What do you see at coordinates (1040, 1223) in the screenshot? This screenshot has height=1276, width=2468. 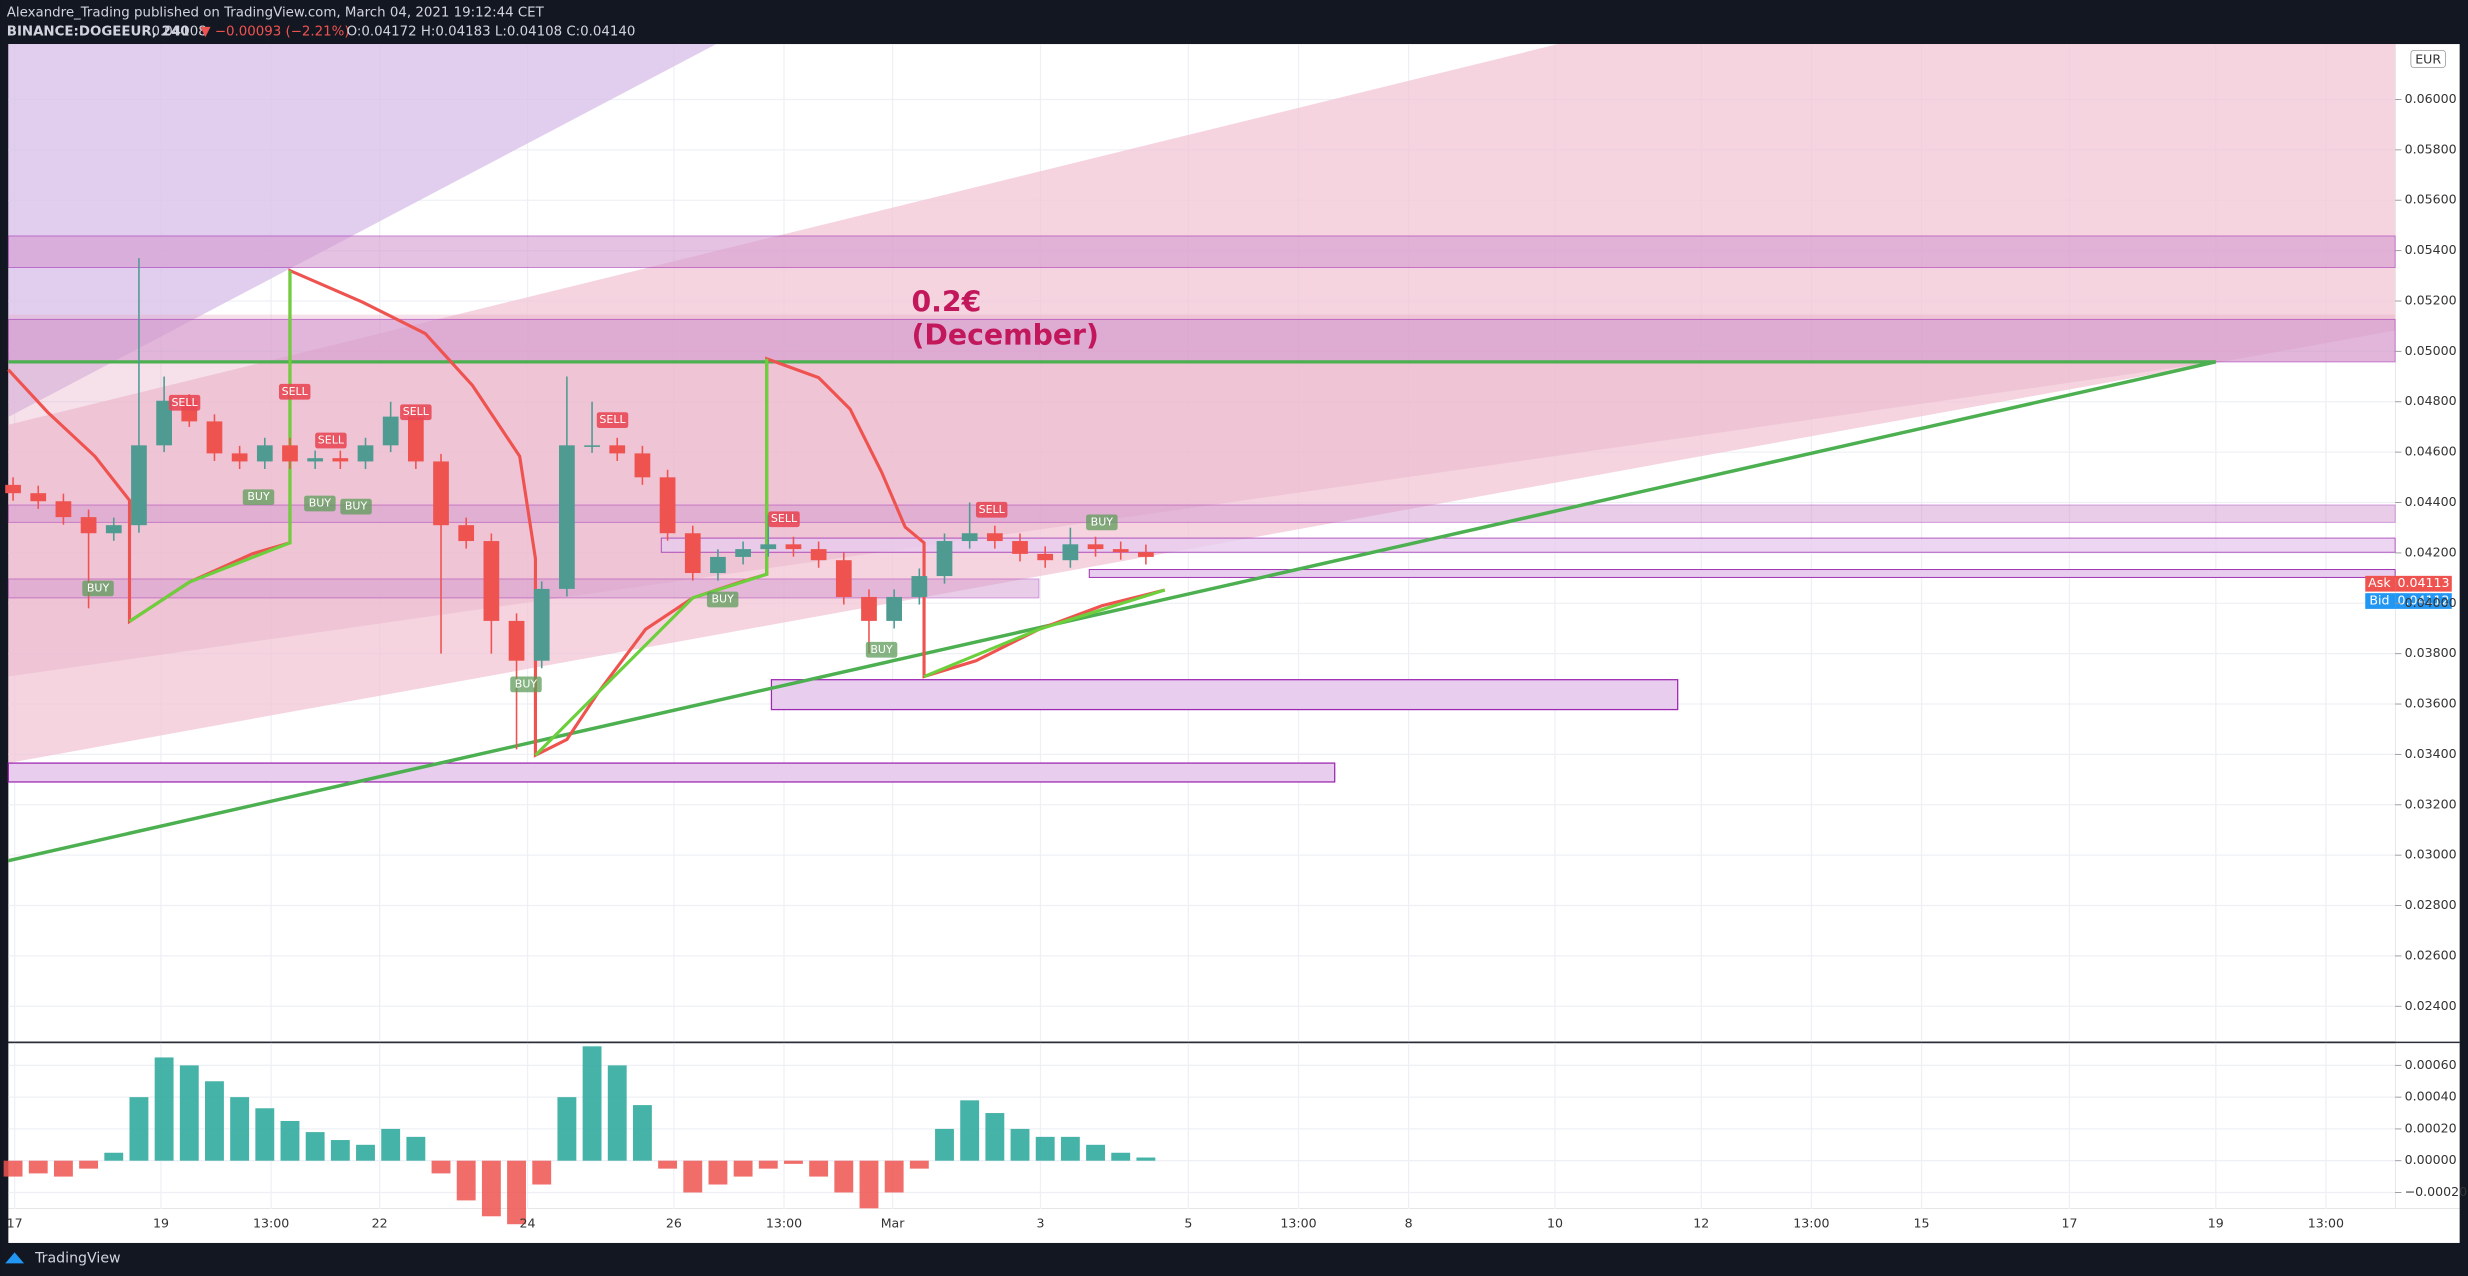 I see `x-tick-label: 3` at bounding box center [1040, 1223].